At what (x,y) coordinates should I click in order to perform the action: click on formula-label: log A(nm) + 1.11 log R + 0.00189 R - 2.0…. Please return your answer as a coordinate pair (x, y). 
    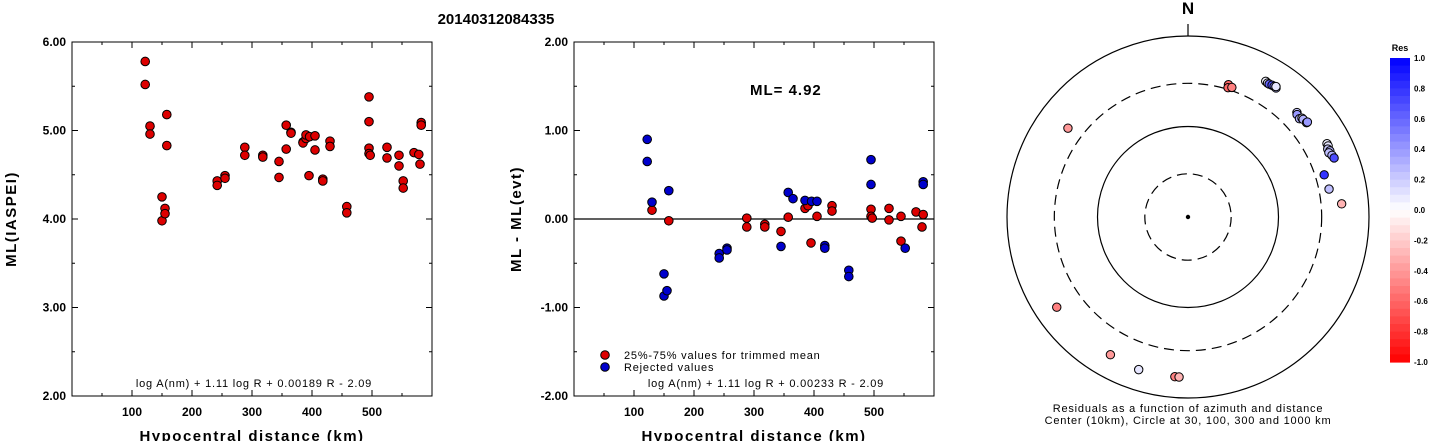
    Looking at the image, I should click on (254, 384).